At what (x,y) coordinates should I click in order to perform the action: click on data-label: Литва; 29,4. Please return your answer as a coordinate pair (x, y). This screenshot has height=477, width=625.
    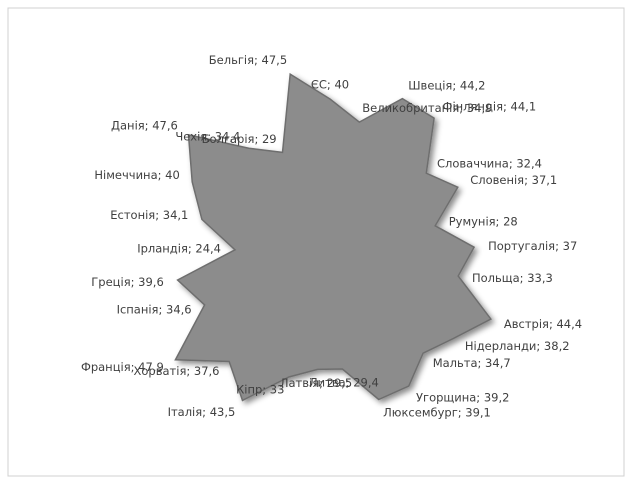
    Looking at the image, I should click on (344, 382).